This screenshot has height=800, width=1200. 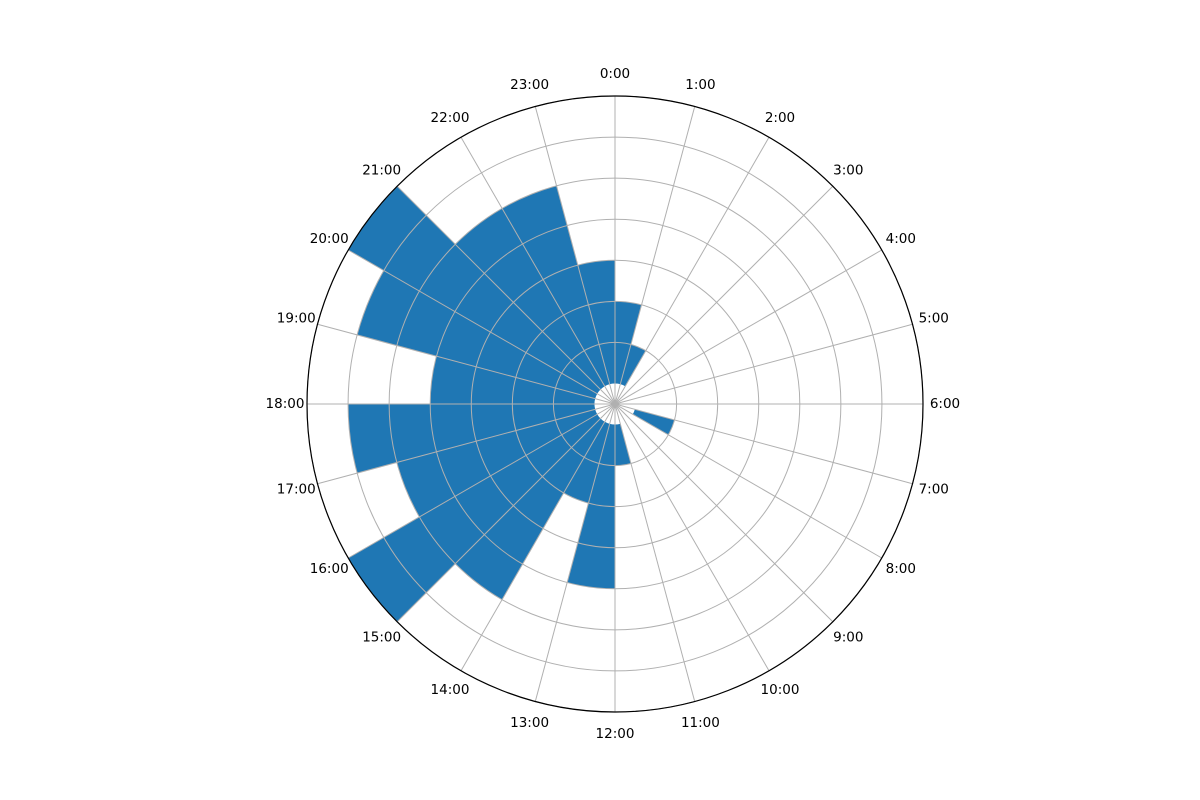 What do you see at coordinates (450, 118) in the screenshot?
I see `tick-label: 22:00` at bounding box center [450, 118].